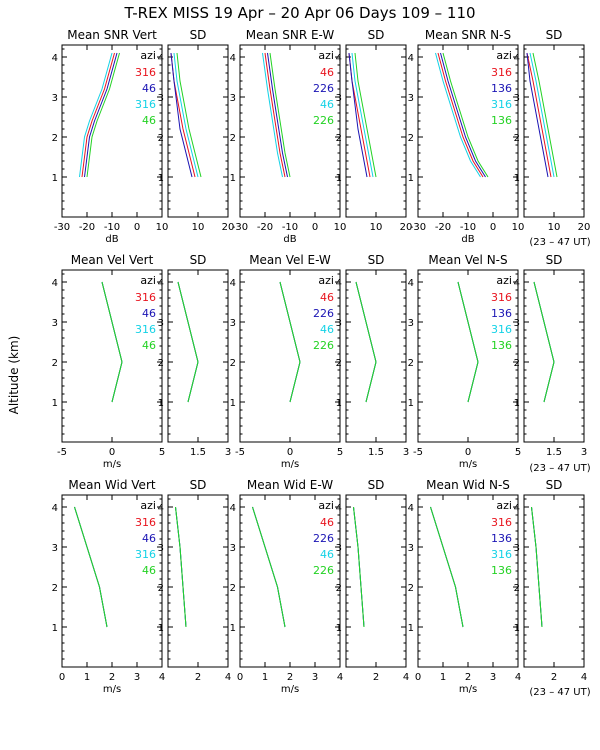 This screenshot has width=600, height=750. Describe the element at coordinates (559, 242) in the screenshot. I see `ut-note-row-1: (23 – 47 UT)` at that location.